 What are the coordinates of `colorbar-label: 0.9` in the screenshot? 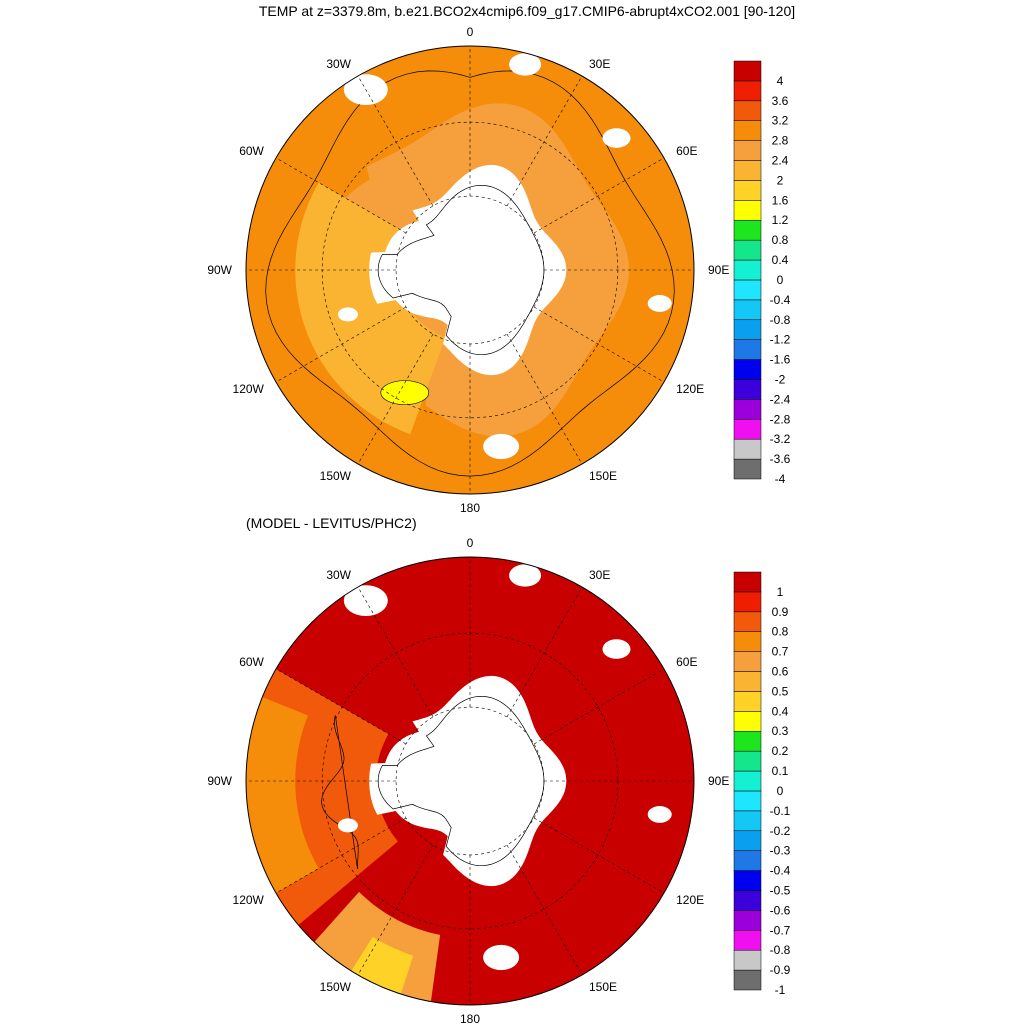 It's located at (780, 612).